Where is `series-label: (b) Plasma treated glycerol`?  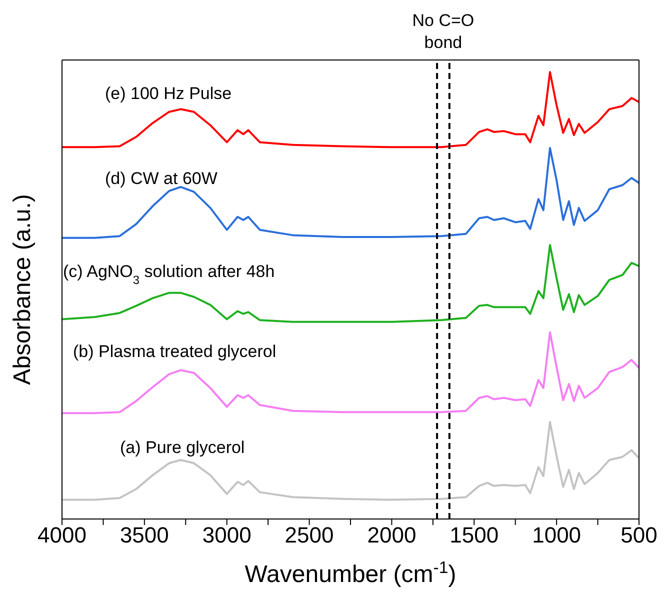
series-label: (b) Plasma treated glycerol is located at coordinates (174, 352).